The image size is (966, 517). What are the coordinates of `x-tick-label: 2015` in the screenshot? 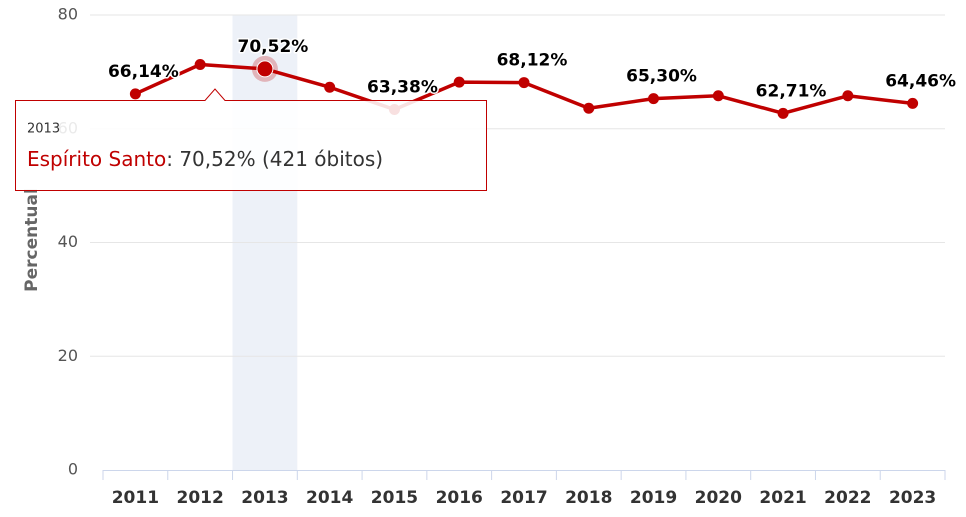 It's located at (394, 498).